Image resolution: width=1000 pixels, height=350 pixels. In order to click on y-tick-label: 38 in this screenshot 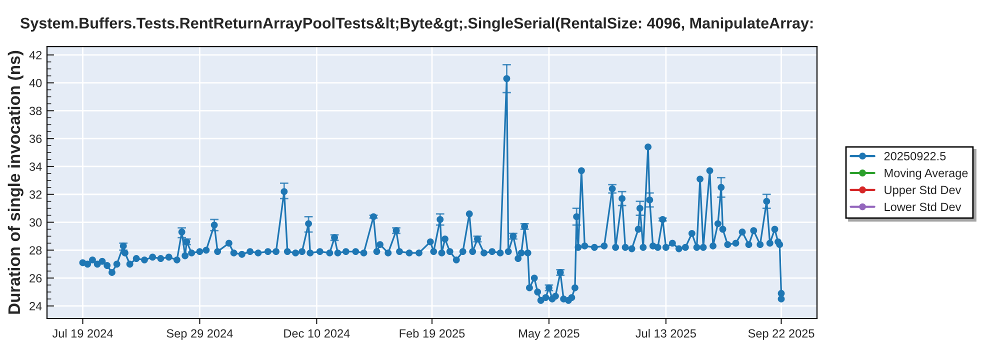, I will do `click(35, 111)`.